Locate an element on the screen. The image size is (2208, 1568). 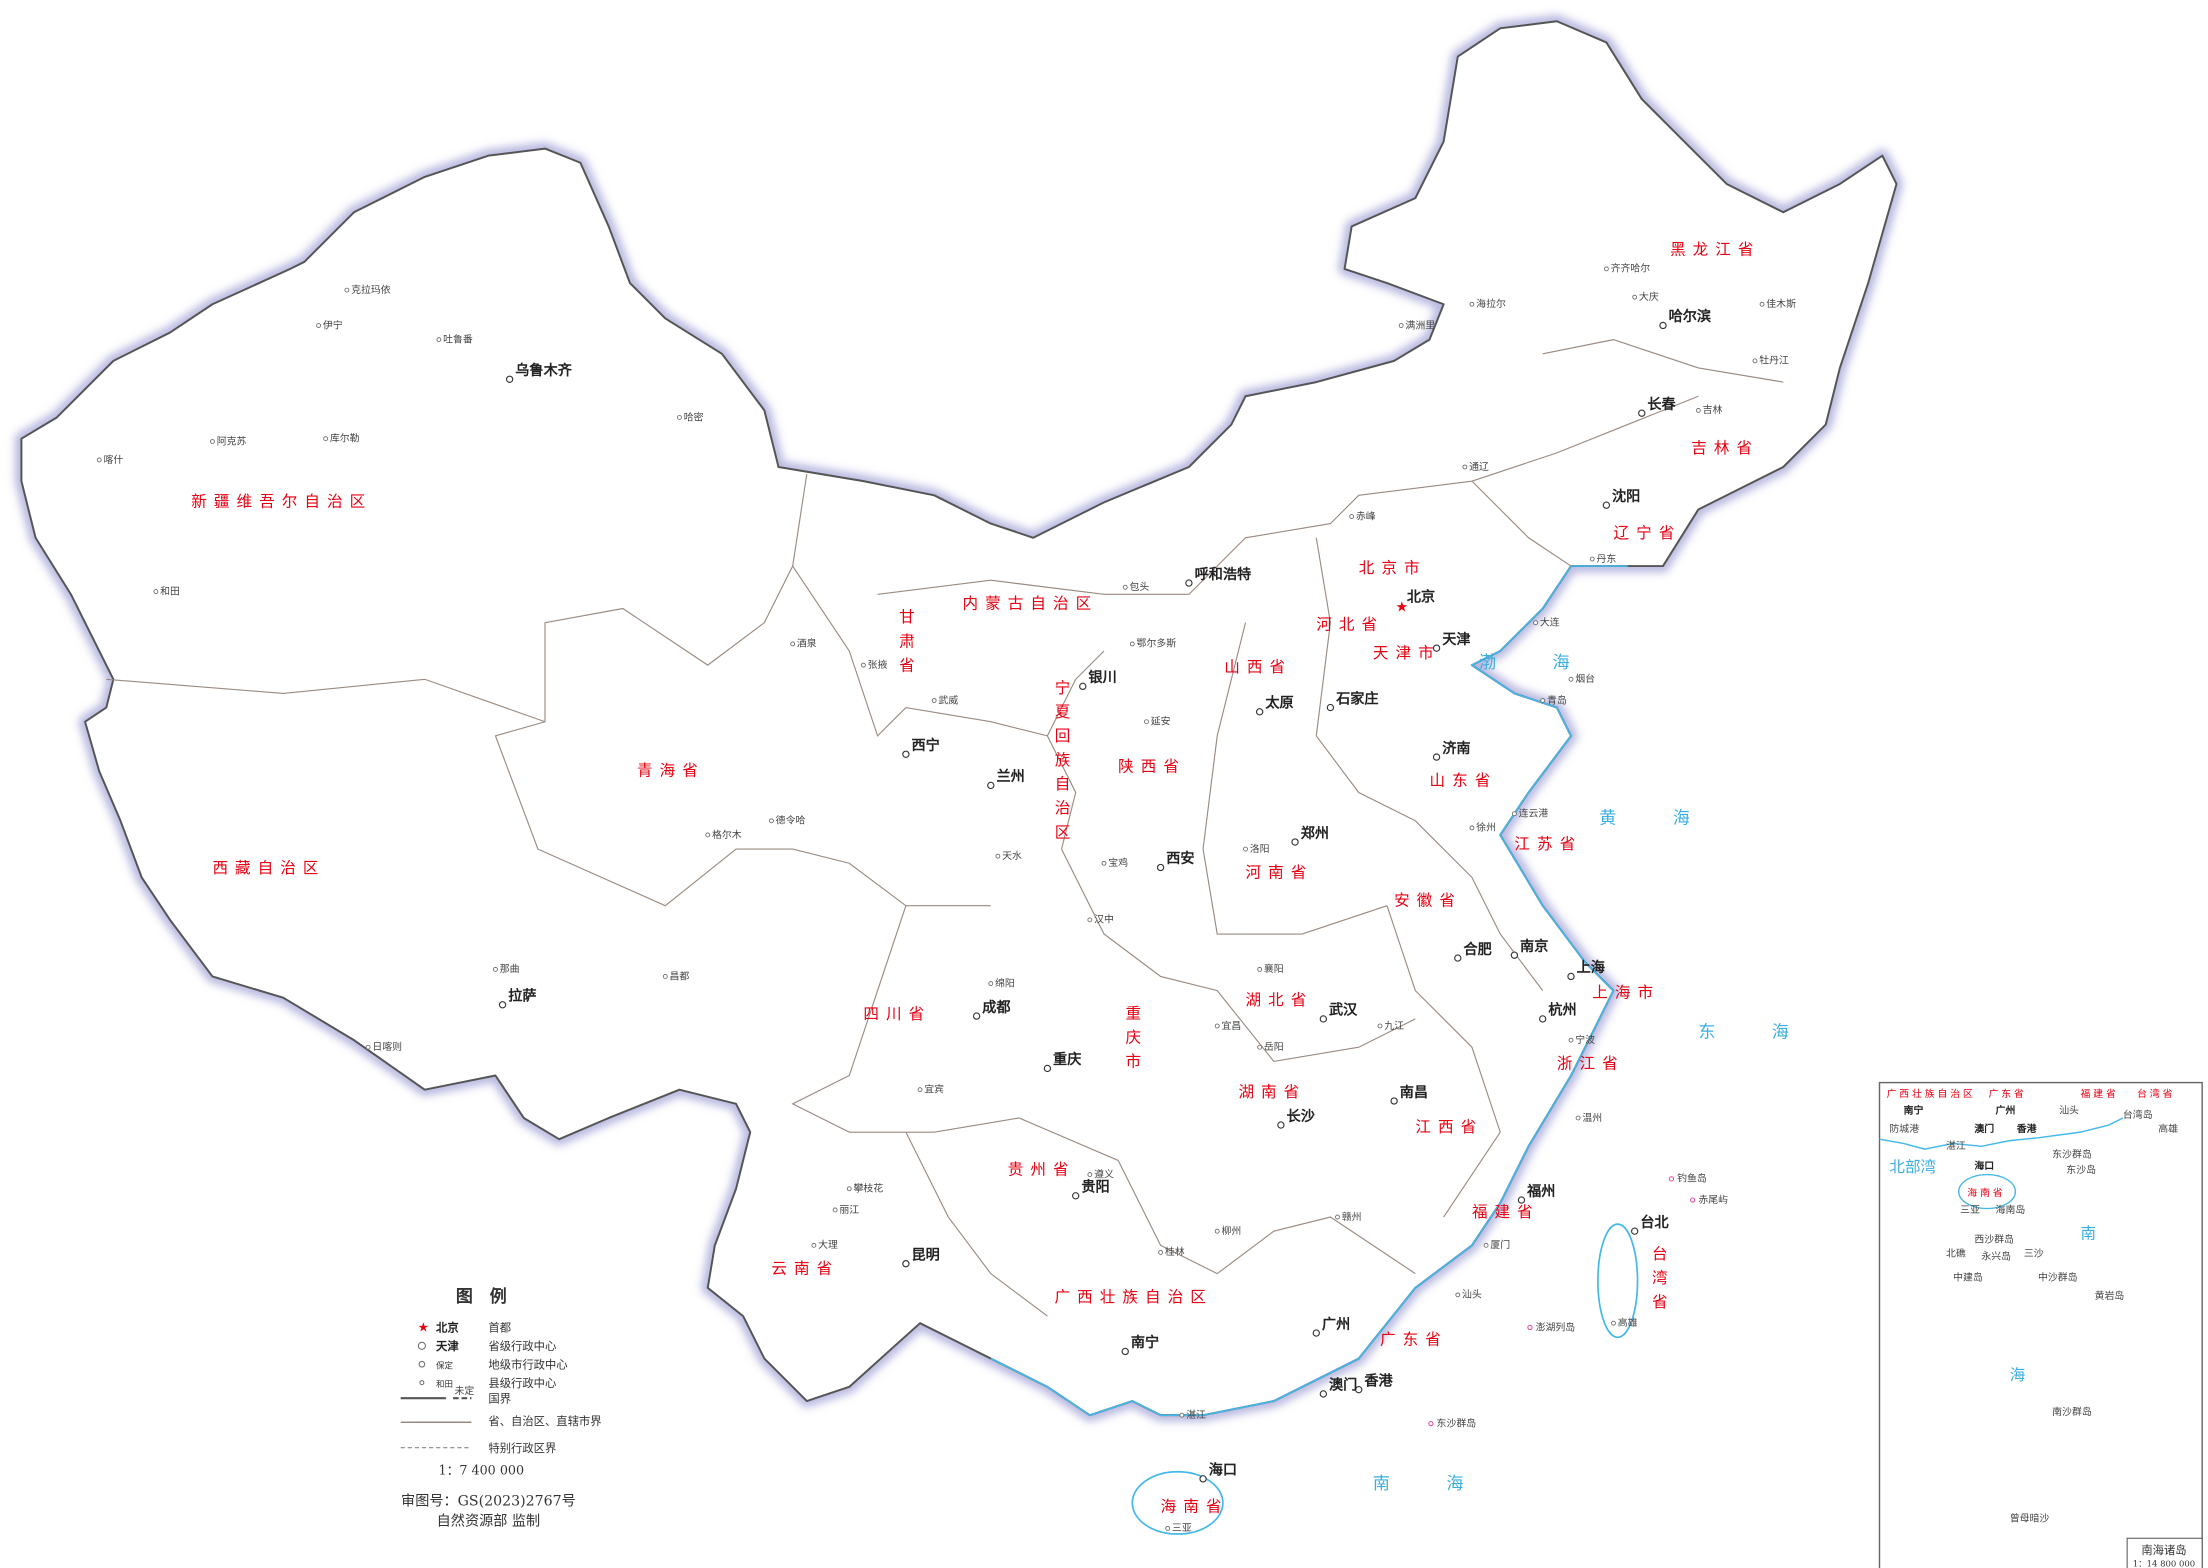
province-border is located at coordinates (1238, 955).